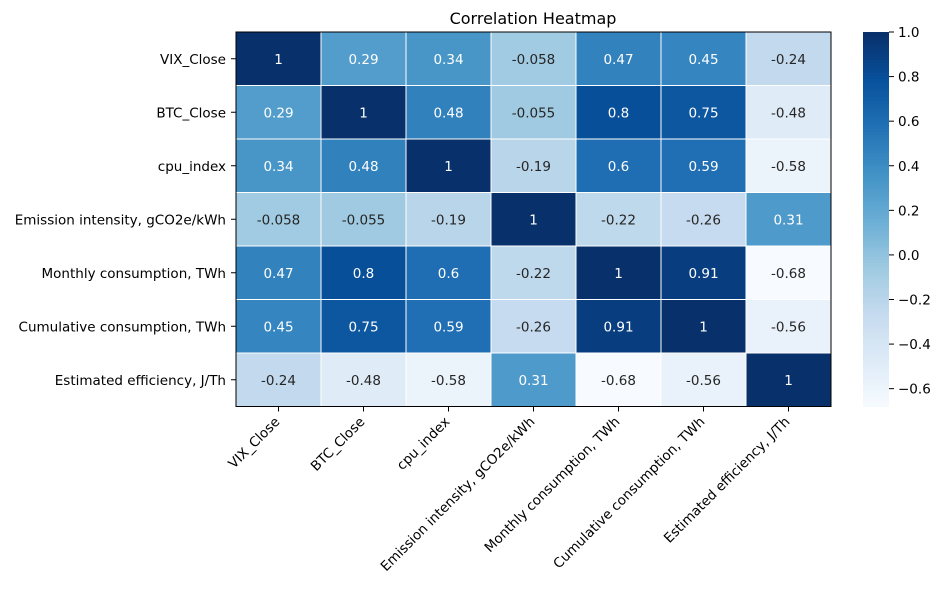 This screenshot has height=594, width=940. I want to click on cell-value-label: 0.91, so click(618, 327).